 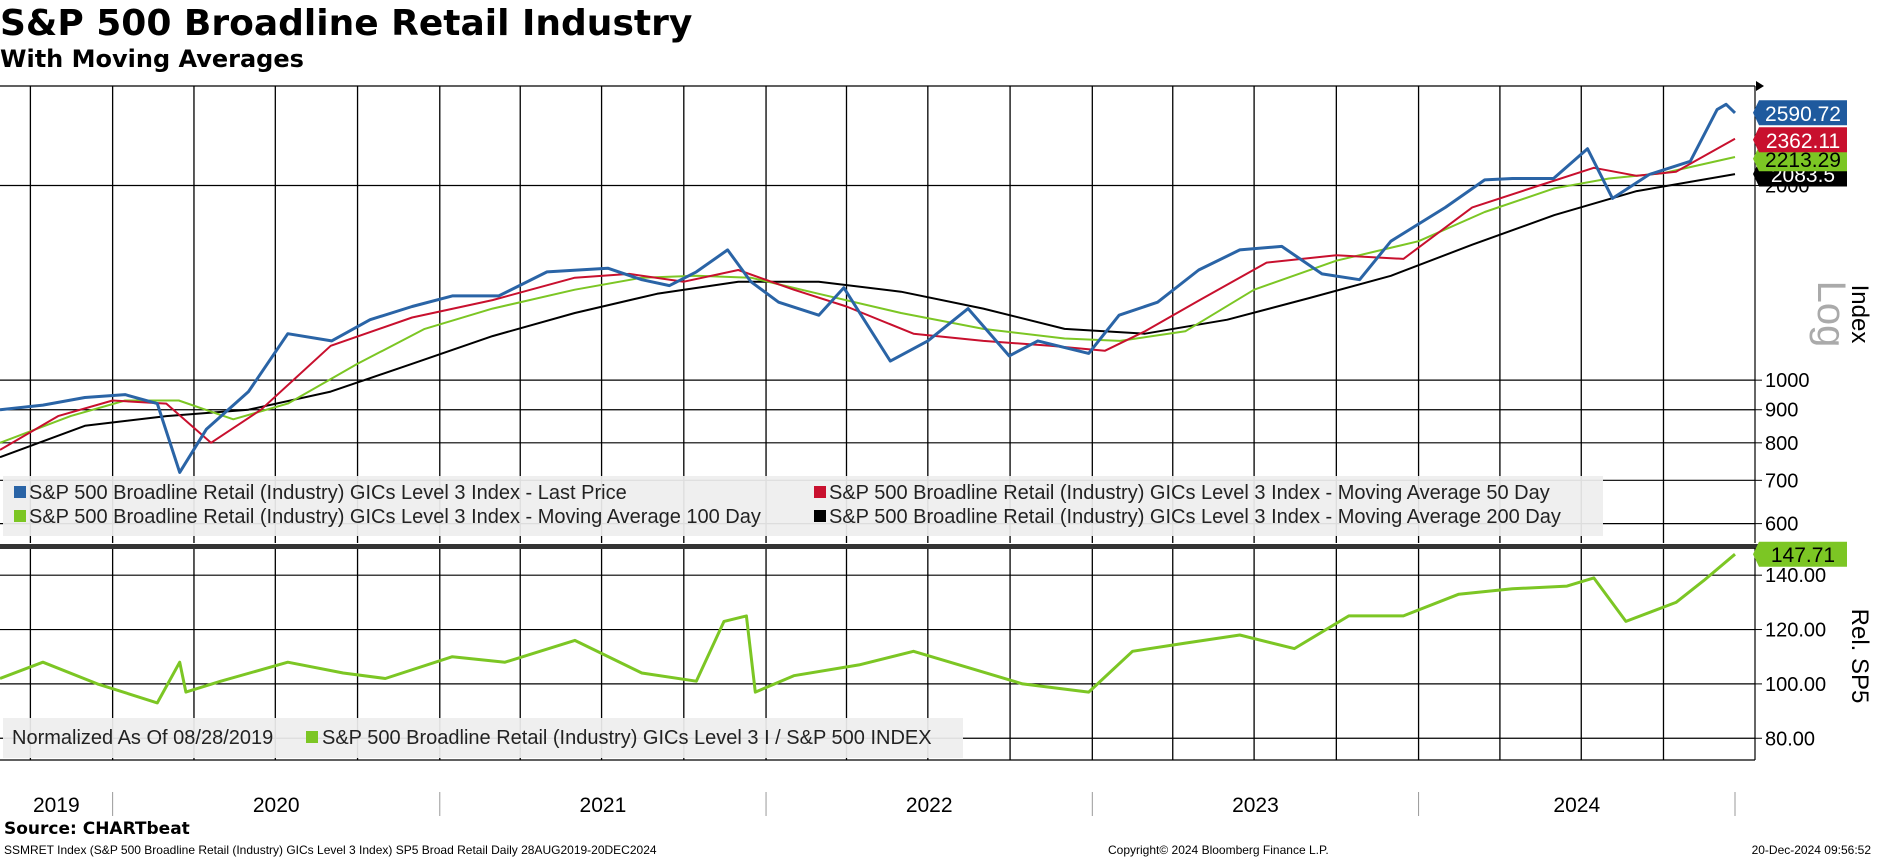 I want to click on relative-last-label-box, so click(x=1800, y=554).